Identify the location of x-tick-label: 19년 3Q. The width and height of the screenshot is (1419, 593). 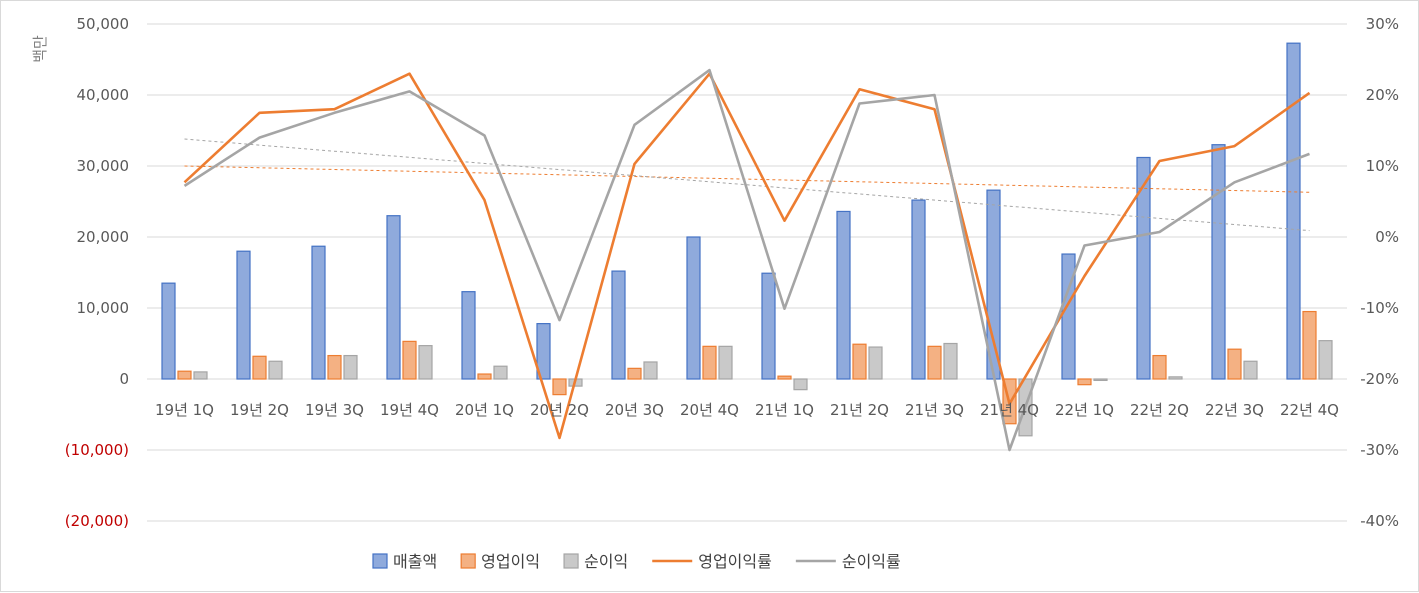
(334, 410).